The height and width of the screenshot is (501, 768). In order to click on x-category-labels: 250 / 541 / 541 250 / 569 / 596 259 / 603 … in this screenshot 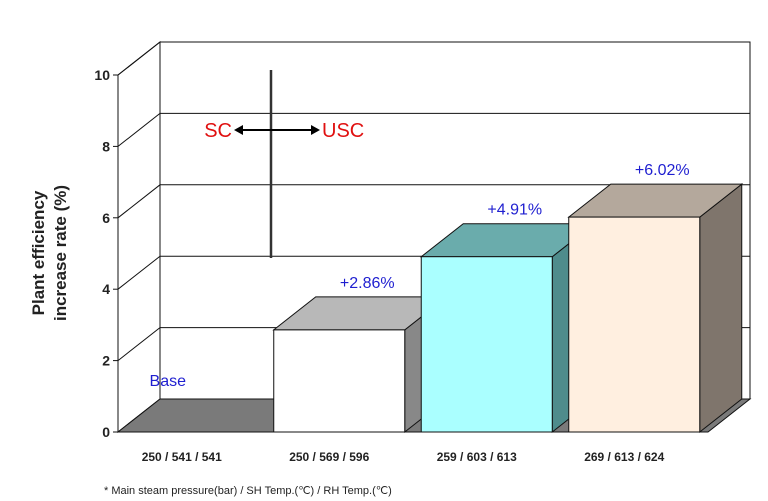, I will do `click(403, 457)`.